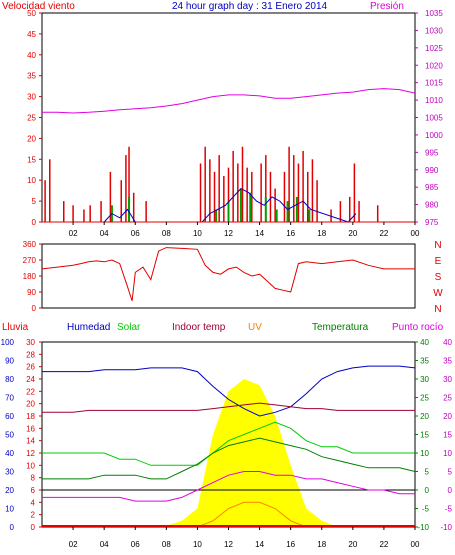 The width and height of the screenshot is (455, 555). What do you see at coordinates (447, 435) in the screenshot?
I see `dew-y-tick-label: 15` at bounding box center [447, 435].